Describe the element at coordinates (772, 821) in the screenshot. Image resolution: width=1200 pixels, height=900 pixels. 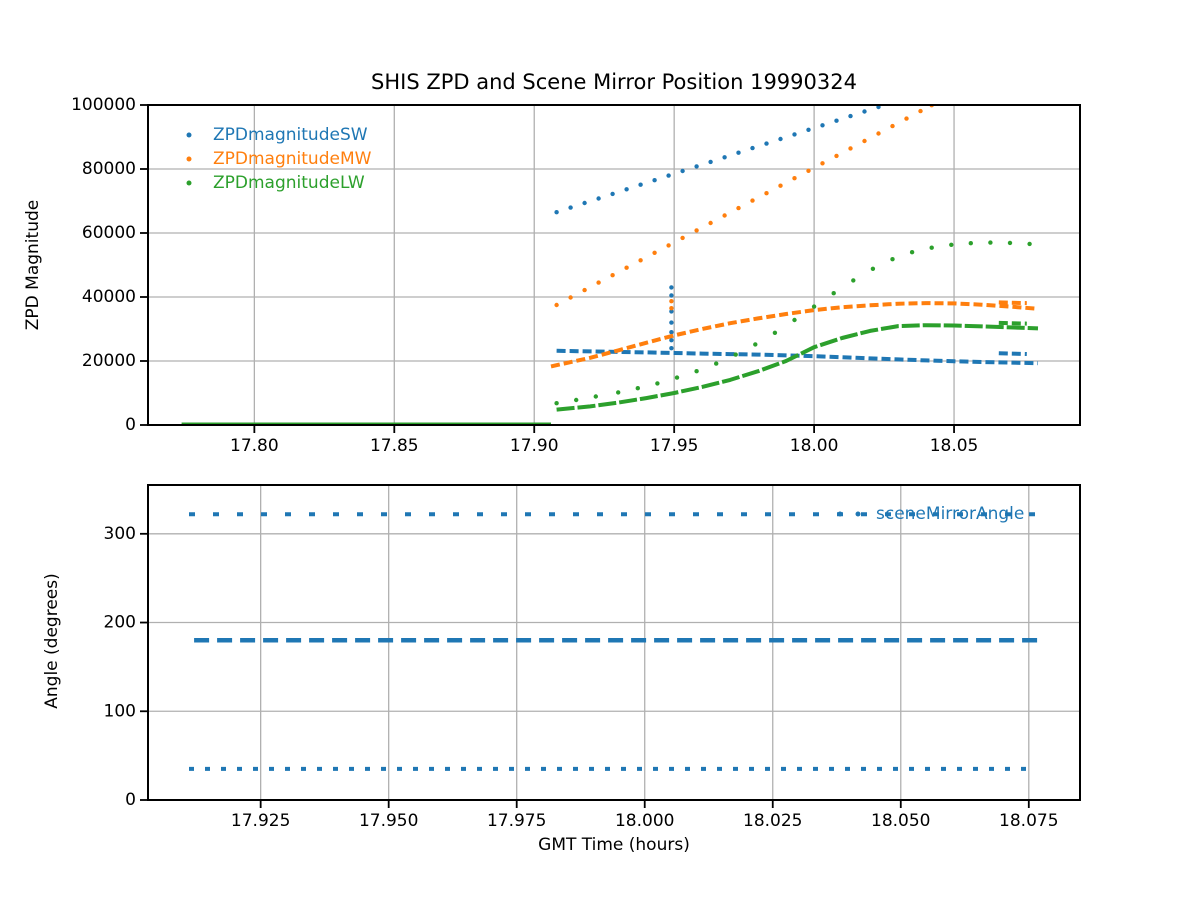
I see `x-tick-label: 18.025` at that location.